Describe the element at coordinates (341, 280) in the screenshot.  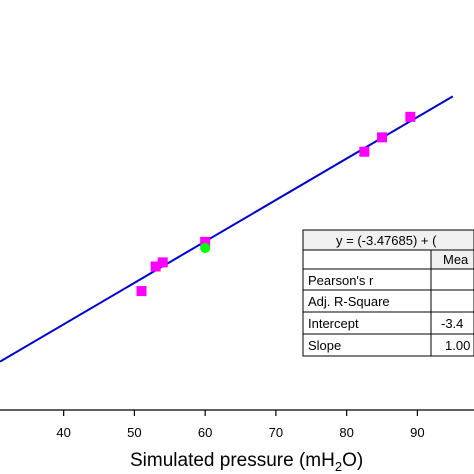
I see `stats-row-label: Pearson's r` at that location.